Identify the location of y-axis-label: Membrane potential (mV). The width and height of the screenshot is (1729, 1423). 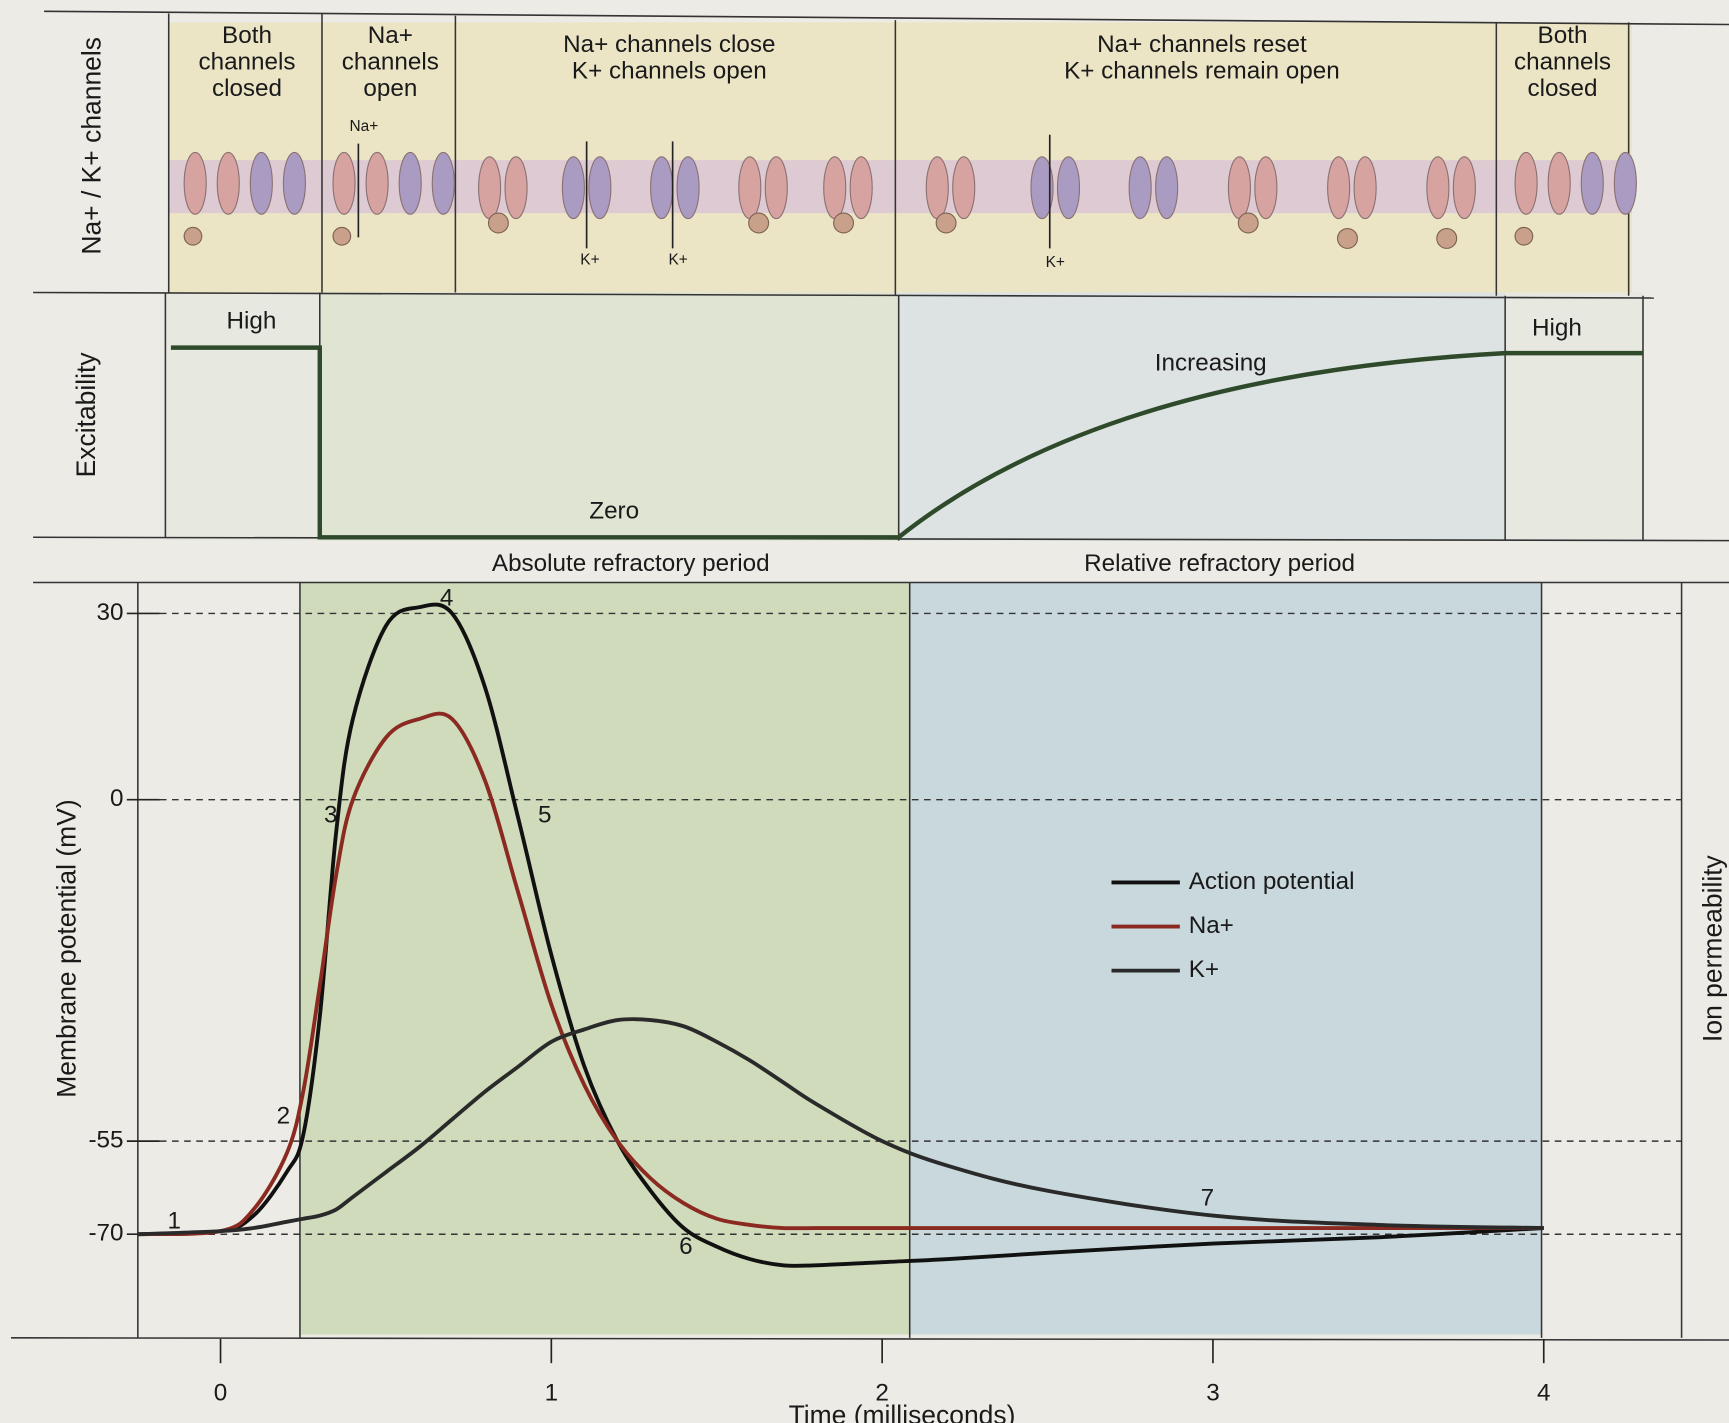
(66, 948).